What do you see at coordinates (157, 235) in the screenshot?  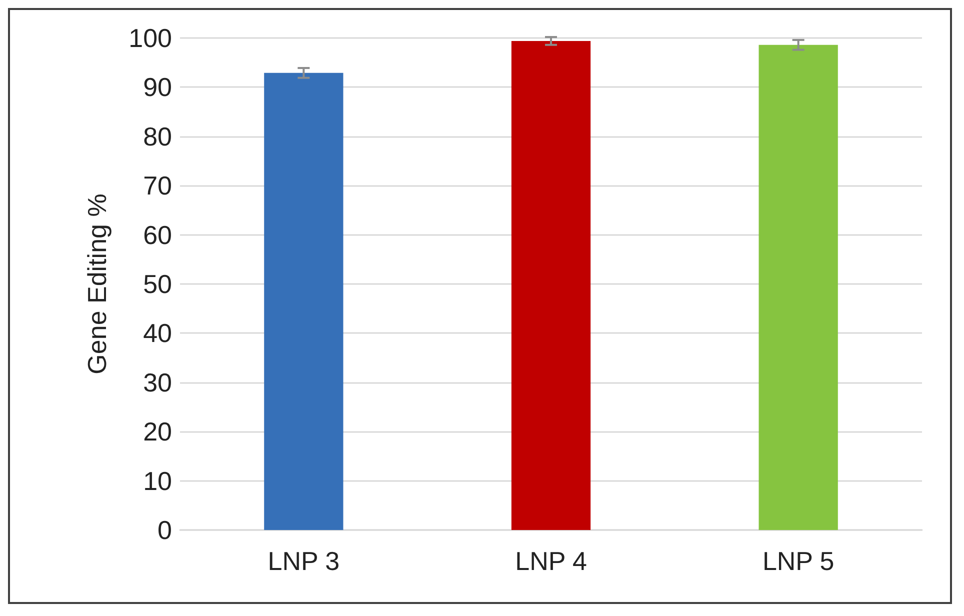 I see `y-tick-label: 60` at bounding box center [157, 235].